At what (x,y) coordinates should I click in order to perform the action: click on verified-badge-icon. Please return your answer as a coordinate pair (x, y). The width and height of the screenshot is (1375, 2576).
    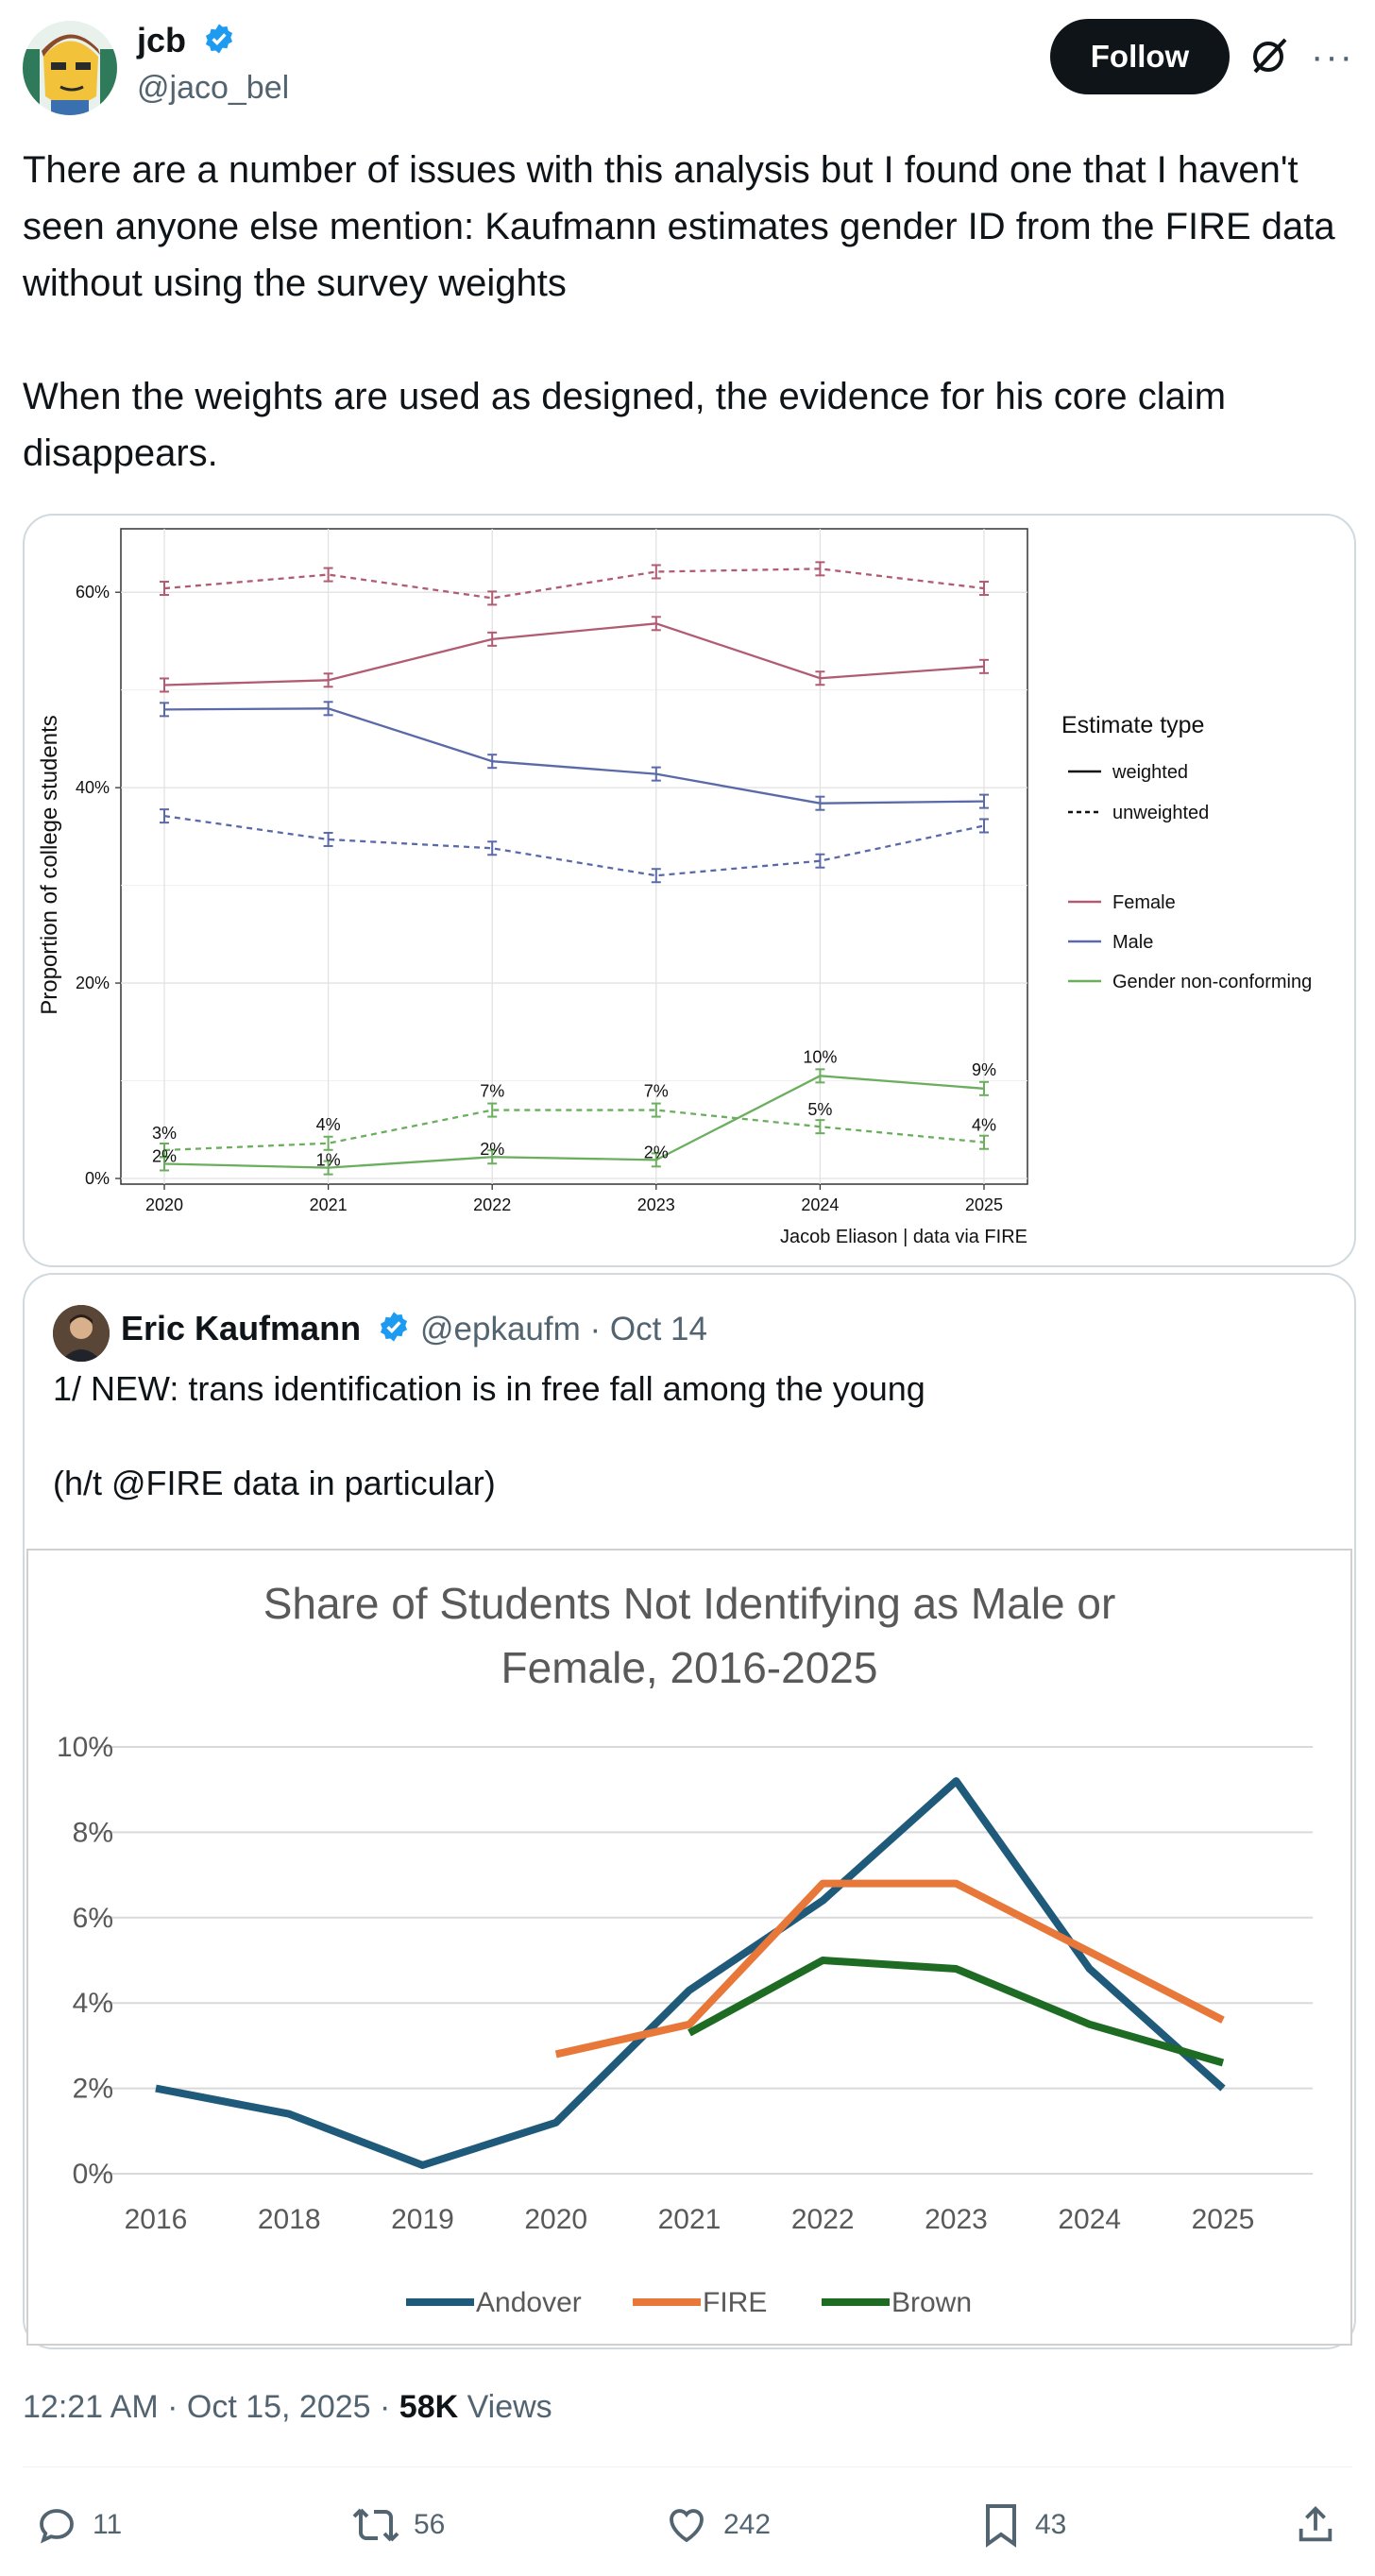
    Looking at the image, I should click on (219, 43).